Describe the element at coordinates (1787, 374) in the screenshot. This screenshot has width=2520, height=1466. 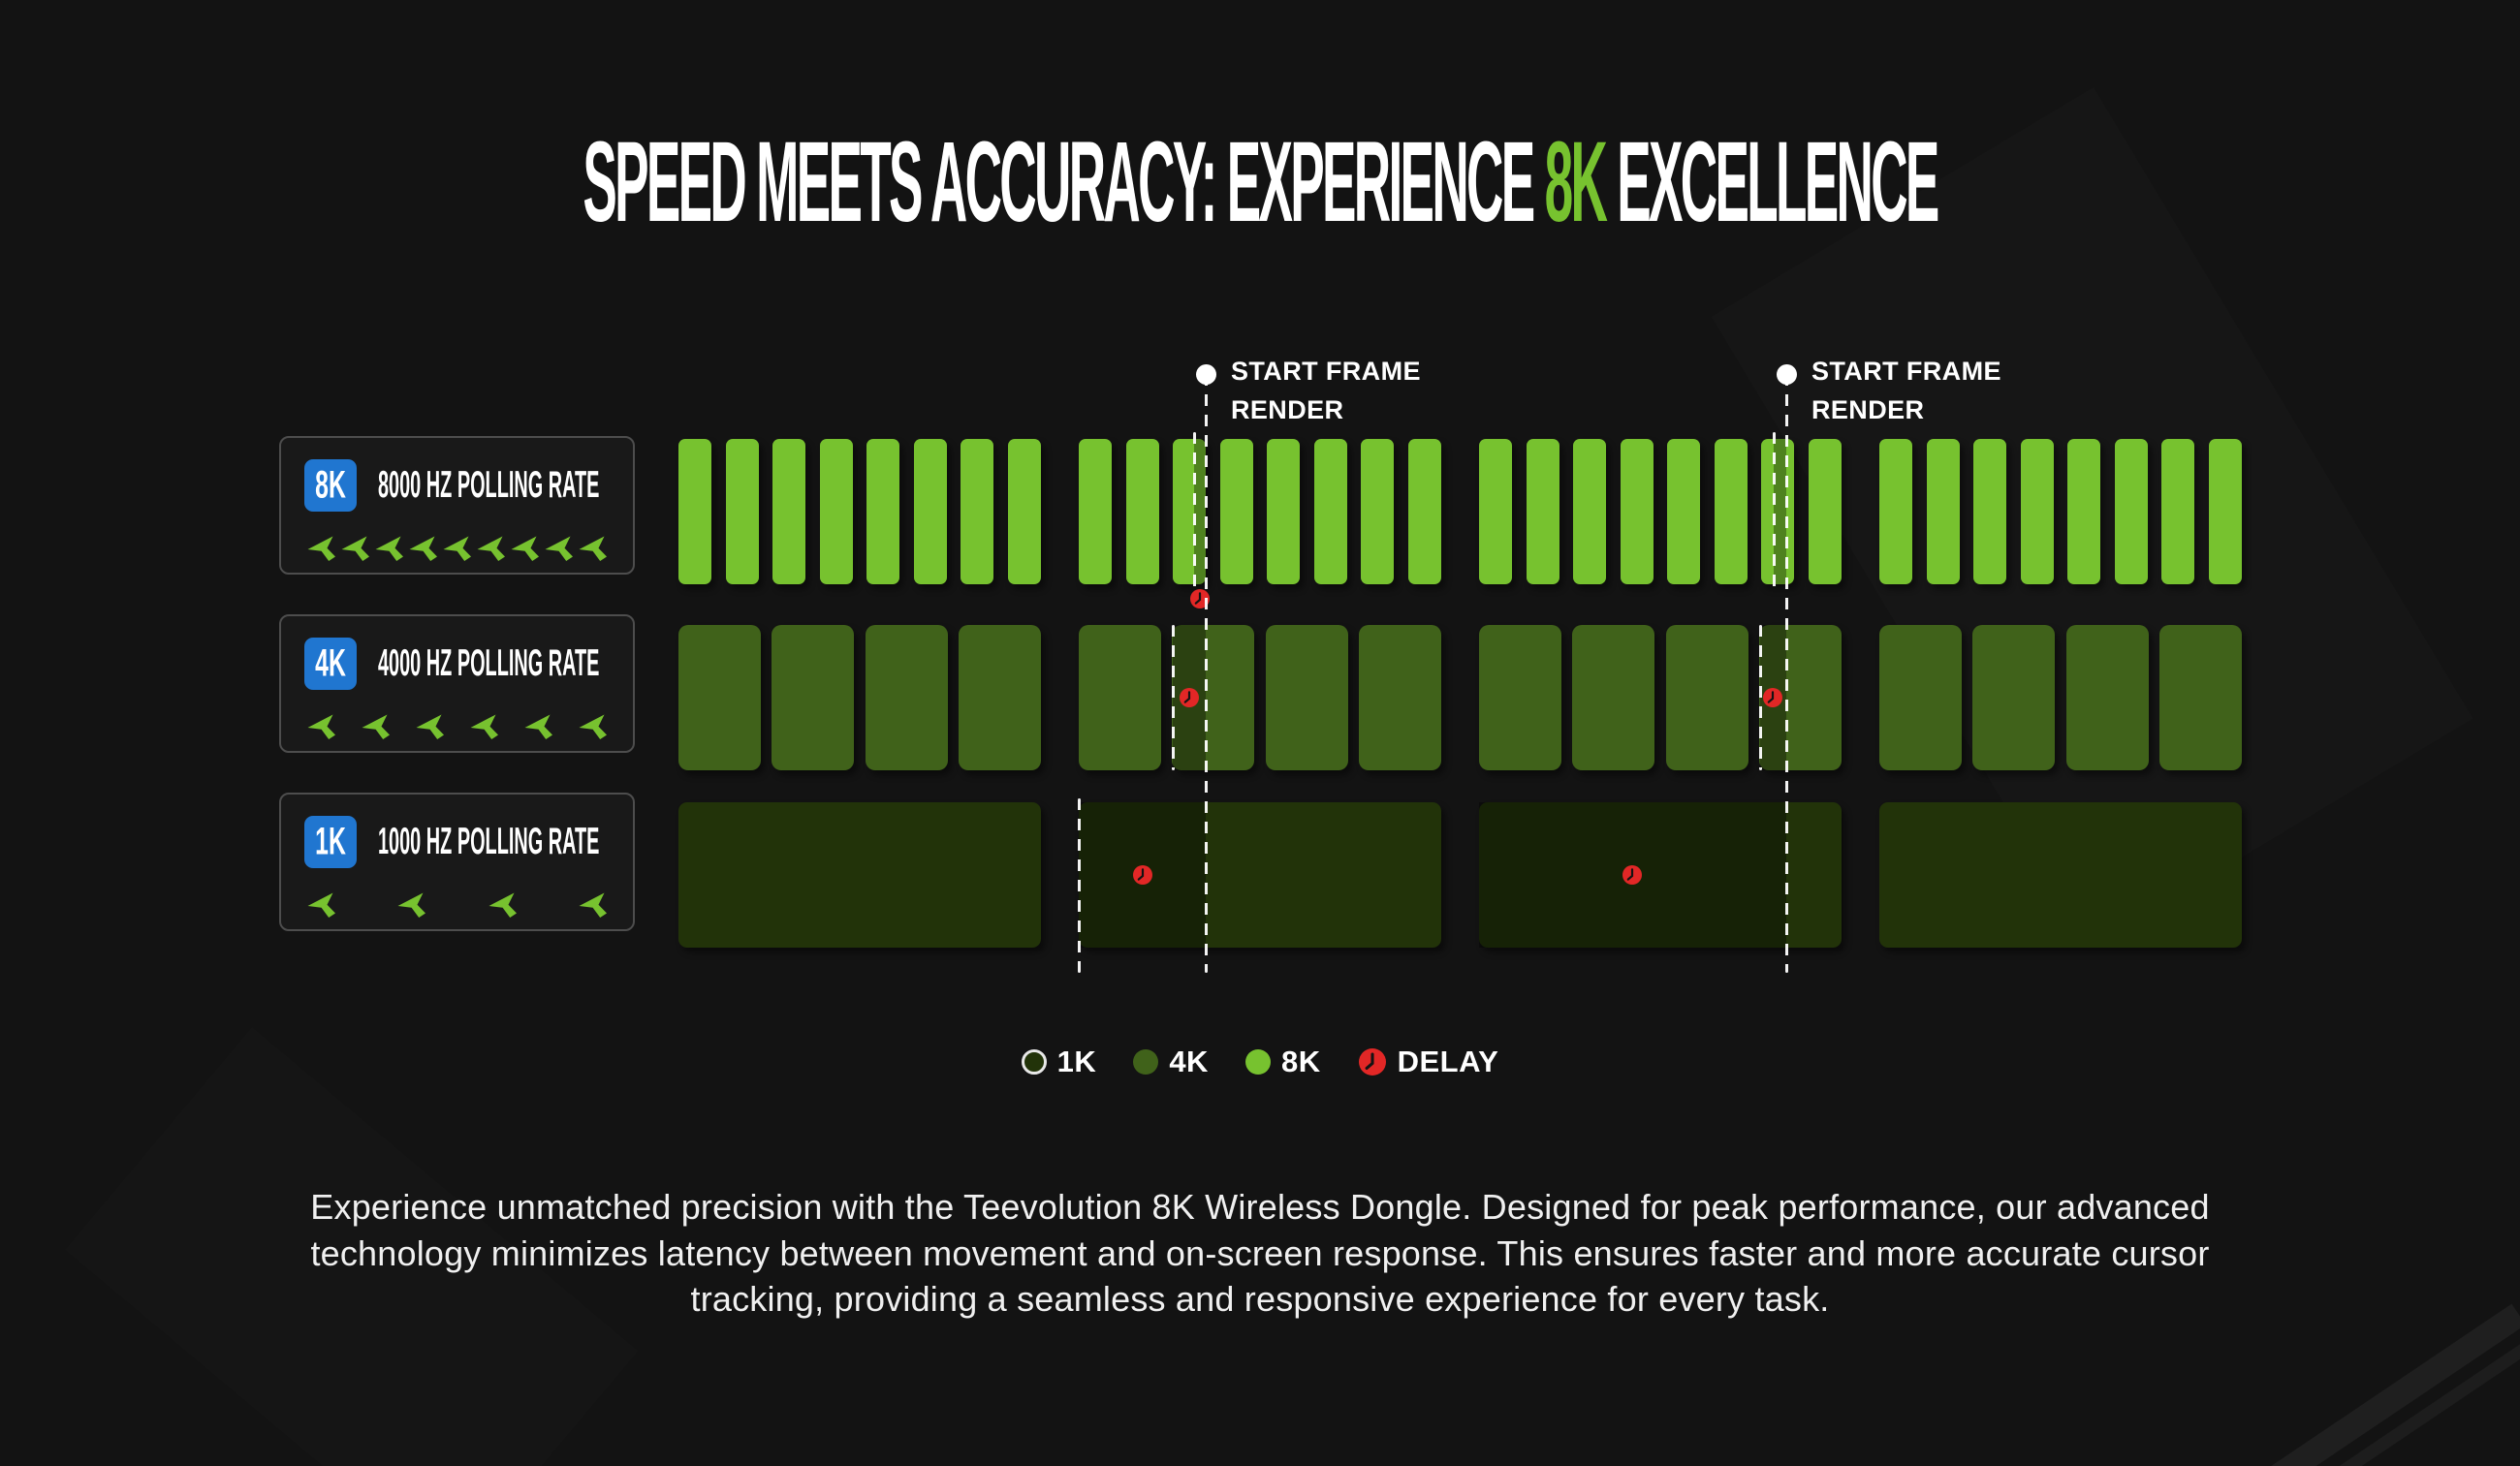
I see `frame-render-bullet-icon` at that location.